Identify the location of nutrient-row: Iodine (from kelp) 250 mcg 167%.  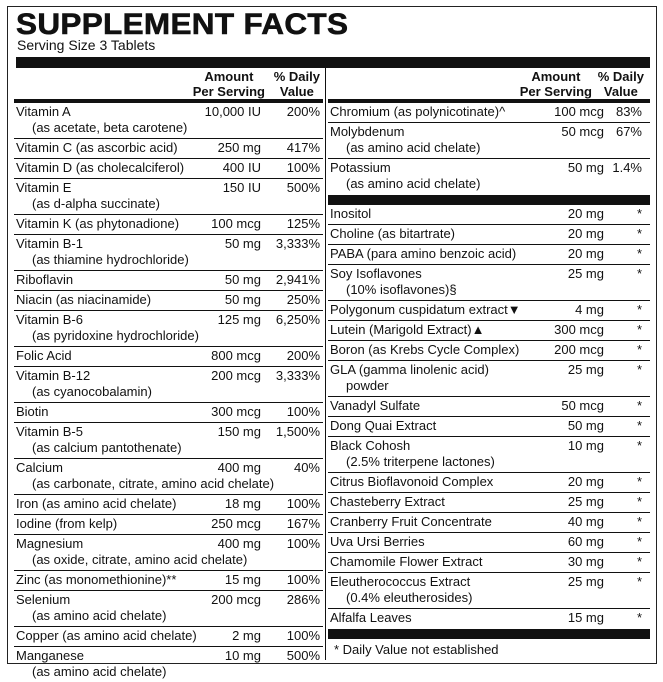
(168, 525).